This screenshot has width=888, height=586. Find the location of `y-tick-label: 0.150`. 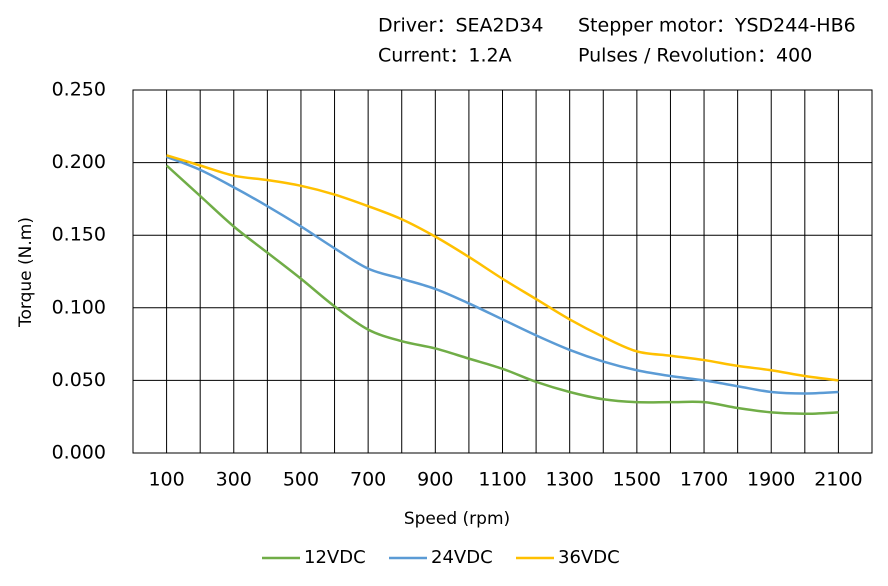

y-tick-label: 0.150 is located at coordinates (79, 235).